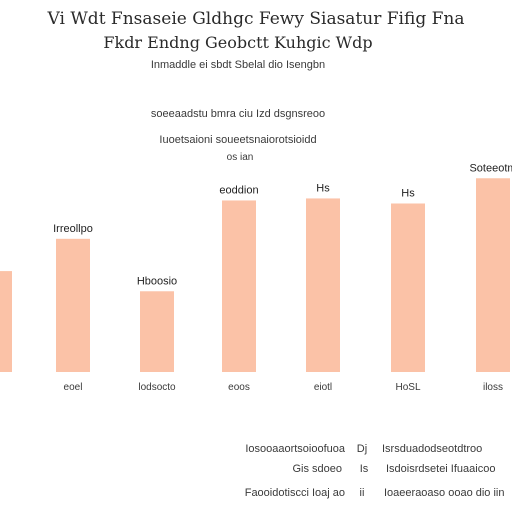  I want to click on category-label-2: lodsocto, so click(157, 387).